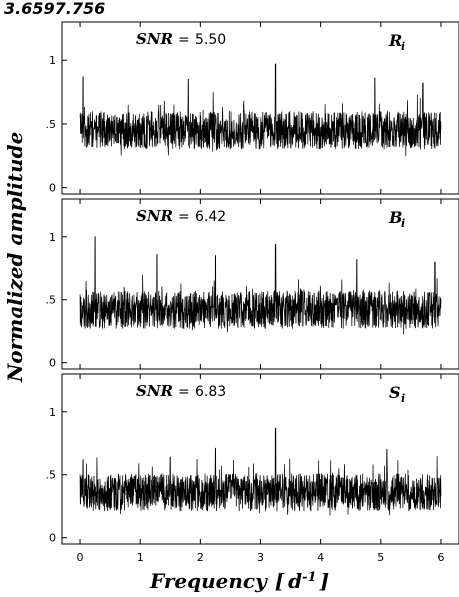  What do you see at coordinates (140, 557) in the screenshot?
I see `x-tick-label: 1` at bounding box center [140, 557].